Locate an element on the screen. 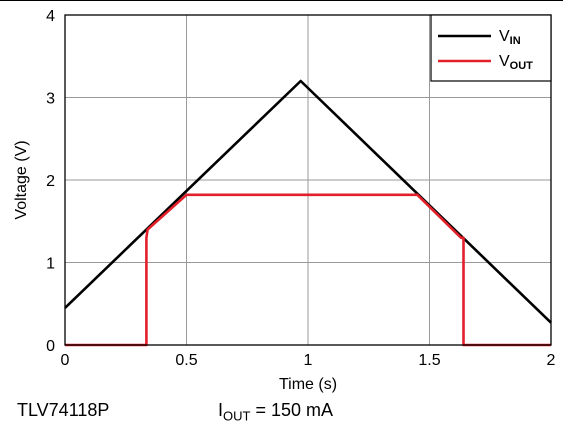  x-tick-label: 1.5 is located at coordinates (429, 360).